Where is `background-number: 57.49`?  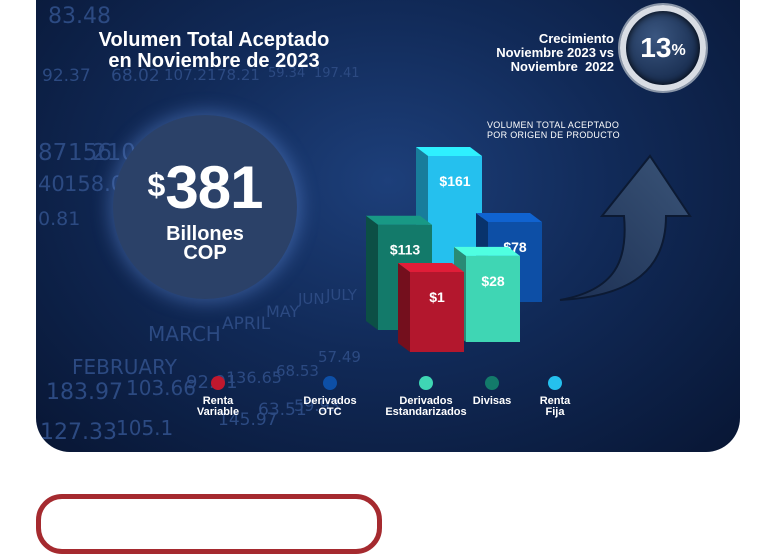 background-number: 57.49 is located at coordinates (339, 357).